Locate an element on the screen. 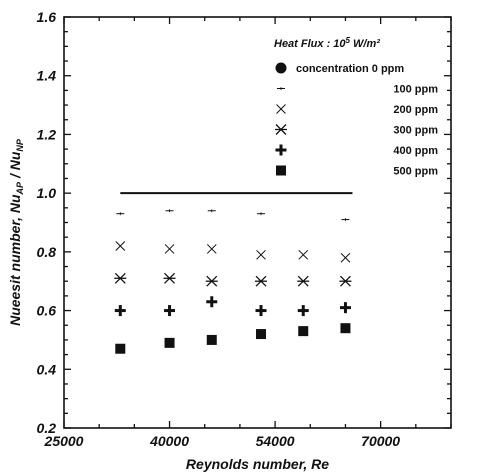 This screenshot has width=478, height=475. legend-entry: 100 ppm is located at coordinates (357, 90).